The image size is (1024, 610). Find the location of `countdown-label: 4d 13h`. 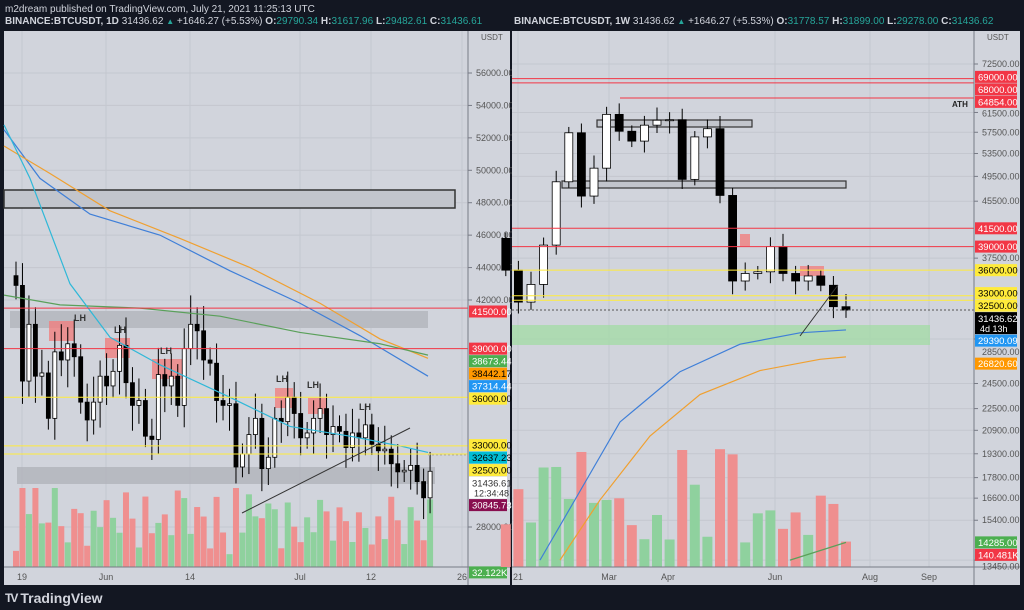

countdown-label: 4d 13h is located at coordinates (994, 329).